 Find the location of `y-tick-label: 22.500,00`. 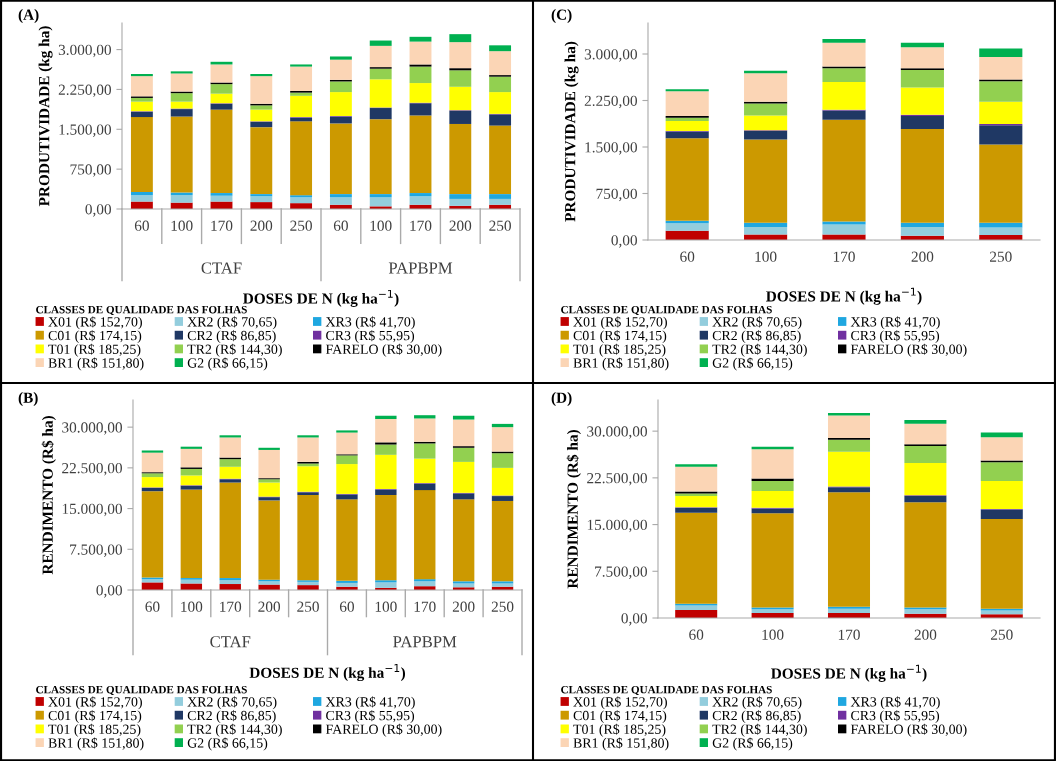

y-tick-label: 22.500,00 is located at coordinates (92, 469).